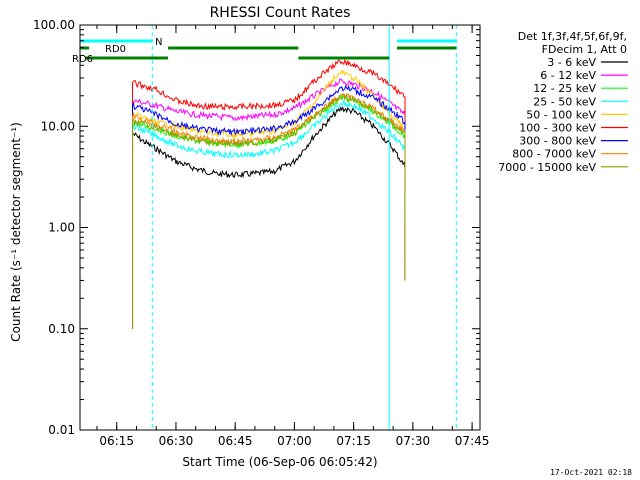 Image resolution: width=640 pixels, height=480 pixels. Describe the element at coordinates (557, 128) in the screenshot. I see `legend-label: 100 - 300 keV` at that location.